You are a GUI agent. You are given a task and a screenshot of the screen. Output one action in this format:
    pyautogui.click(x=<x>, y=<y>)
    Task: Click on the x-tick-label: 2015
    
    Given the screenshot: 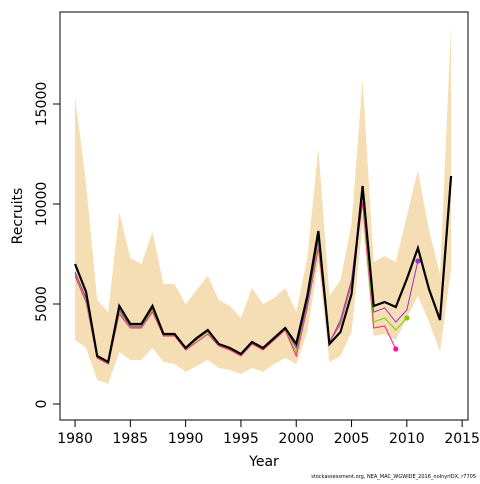 What is the action you would take?
    pyautogui.click(x=462, y=439)
    